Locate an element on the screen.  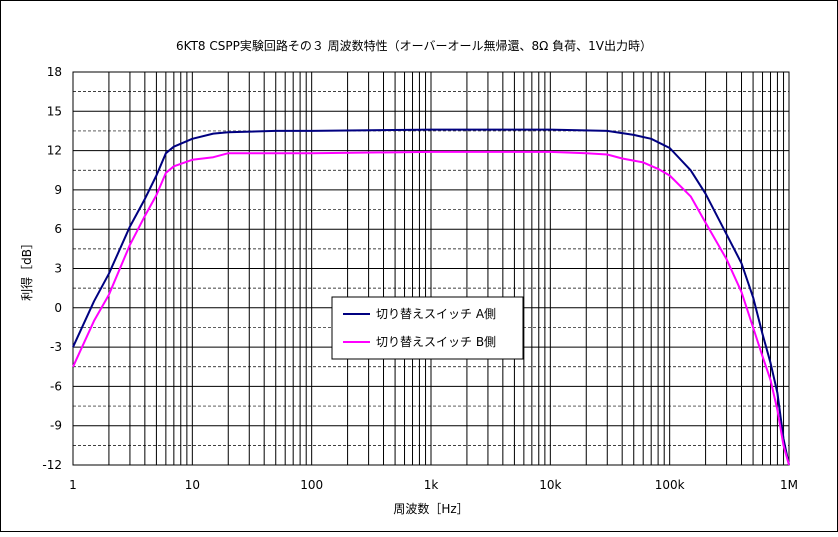
y-tick-label: 3 is located at coordinates (58, 269).